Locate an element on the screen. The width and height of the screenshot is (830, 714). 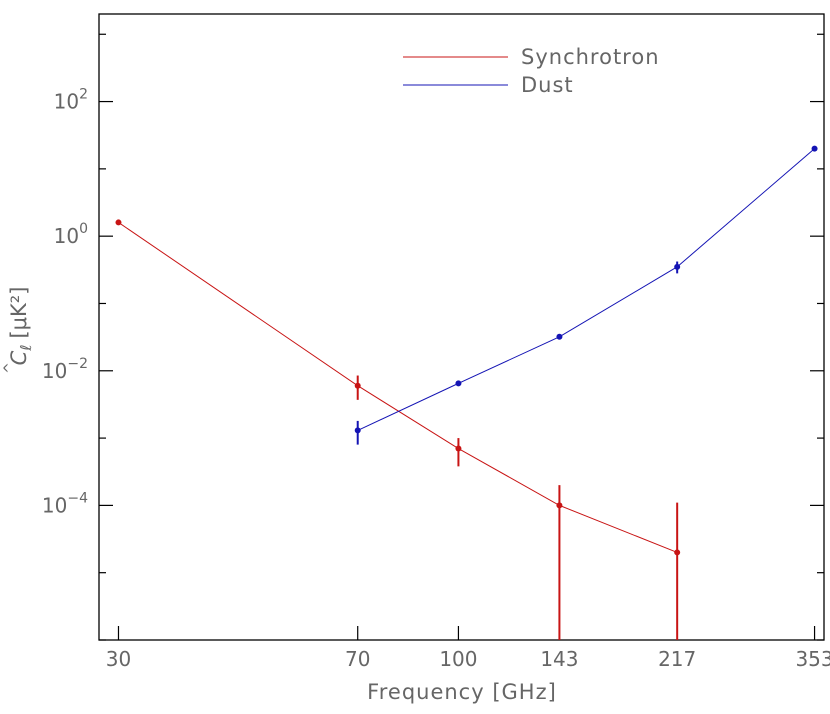
y-axis-label-units: [μK²] is located at coordinates (19, 313).